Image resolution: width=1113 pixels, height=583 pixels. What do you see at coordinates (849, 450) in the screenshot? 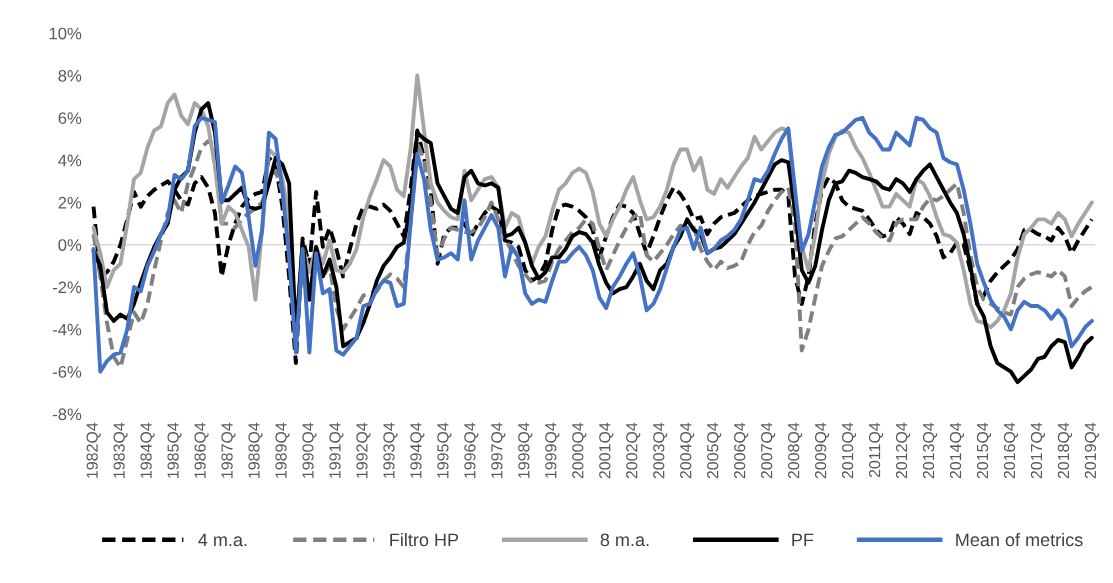
I see `x-tick-label: 2010Q4` at bounding box center [849, 450].